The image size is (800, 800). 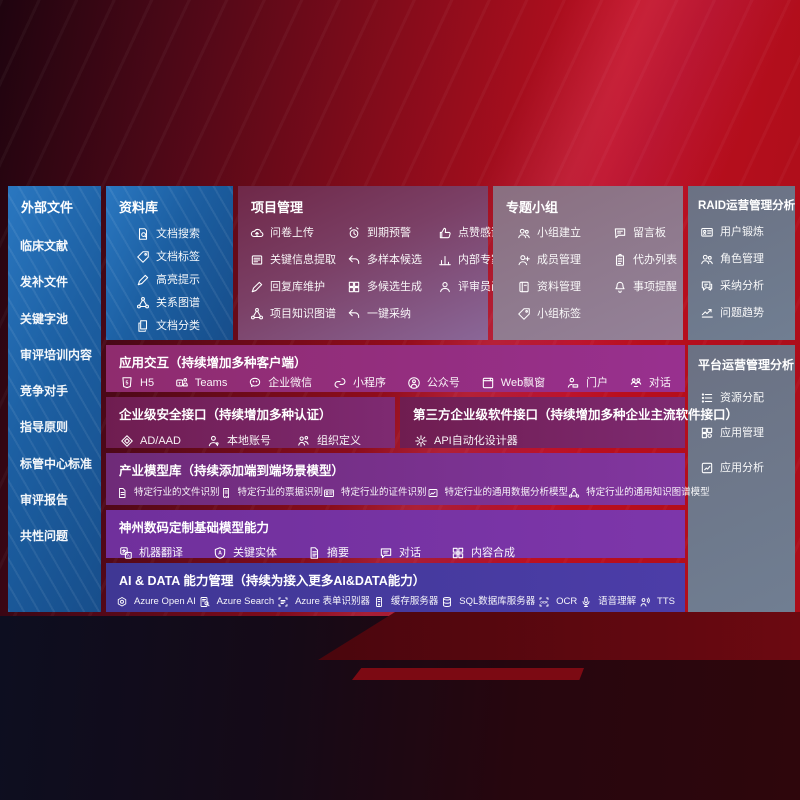 I want to click on capability-item: A 关键实体, so click(x=245, y=553).